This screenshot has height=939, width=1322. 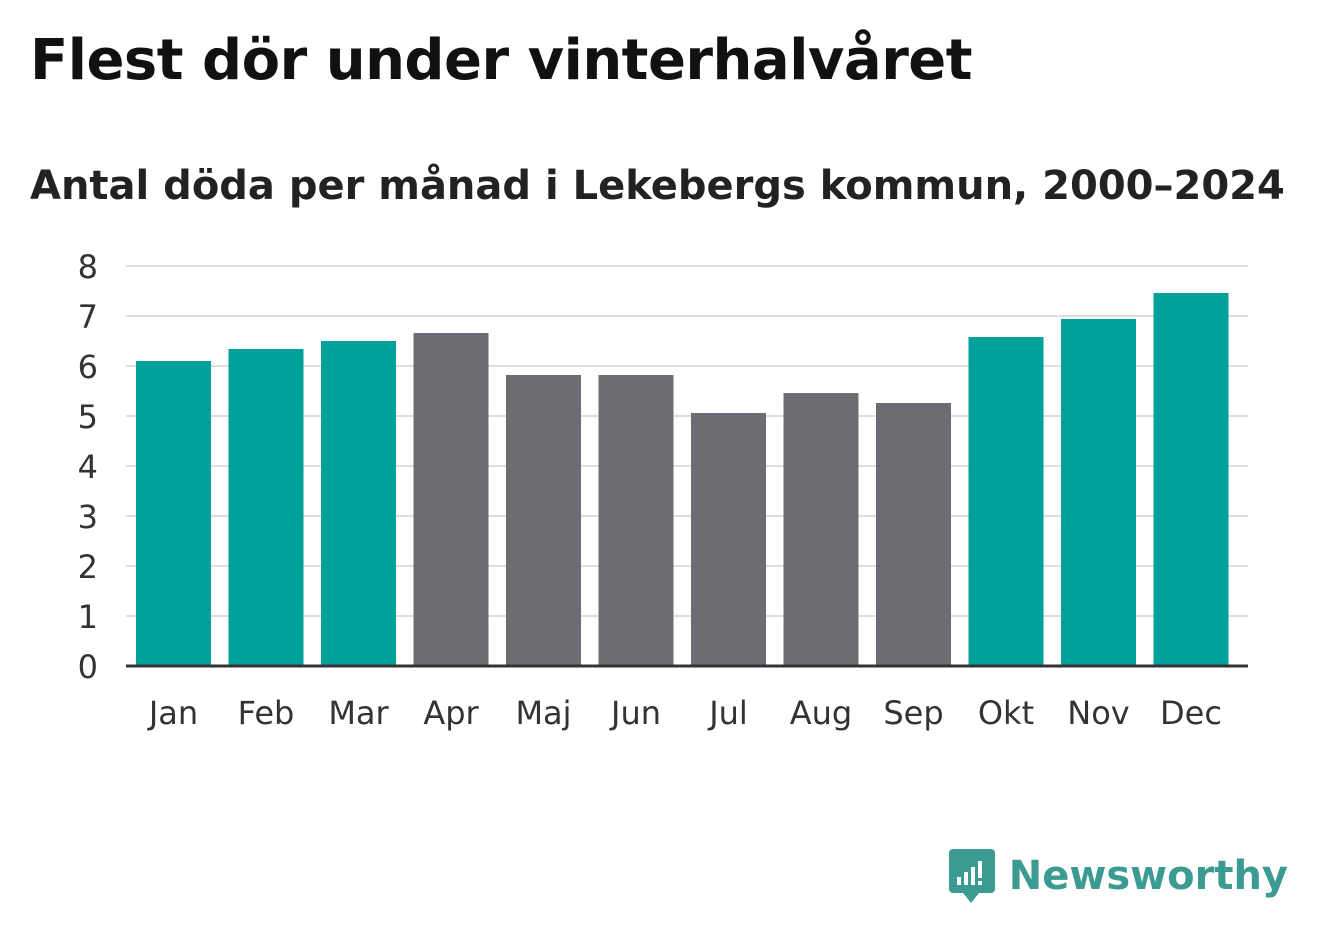 What do you see at coordinates (684, 713) in the screenshot?
I see `x-axis-ticks: Jan Feb Mar Apr Maj Jun Jul Aug Sep Okt Nov Dec` at bounding box center [684, 713].